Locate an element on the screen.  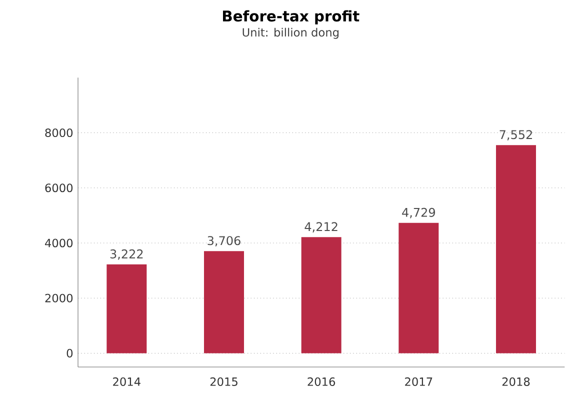
y-tick-label: 4000 is located at coordinates (58, 243).